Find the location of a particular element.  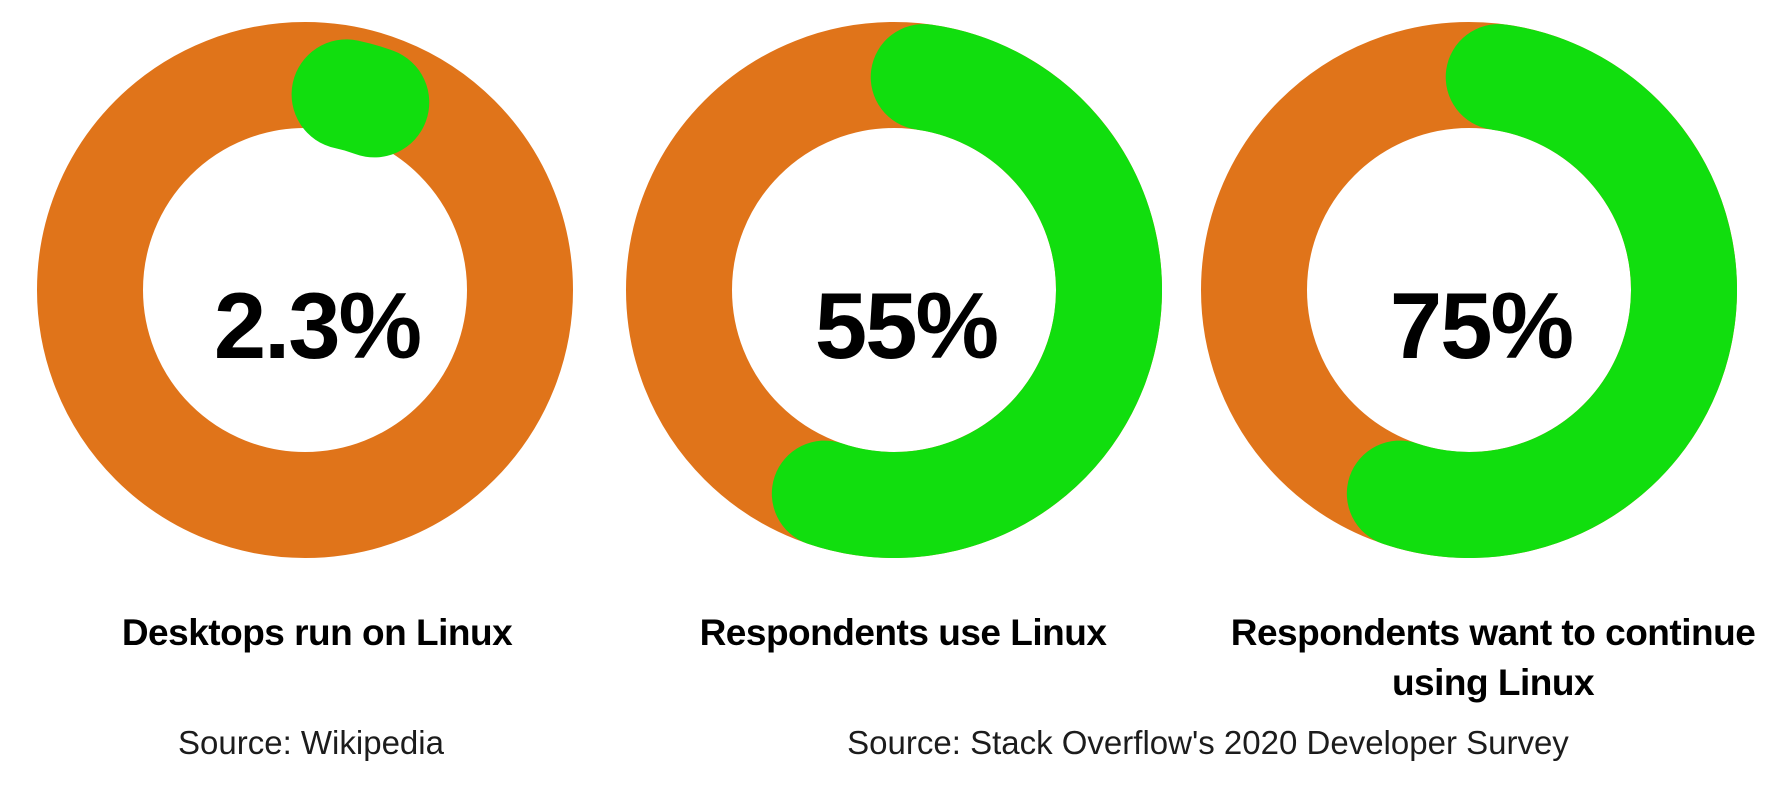

percent-label: 55% is located at coordinates (906, 325).